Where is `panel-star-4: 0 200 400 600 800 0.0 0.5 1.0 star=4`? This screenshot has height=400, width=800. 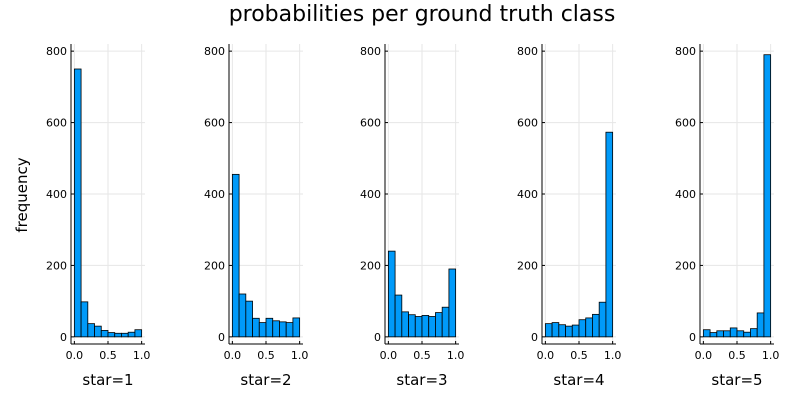 panel-star-4: 0 200 400 600 800 0.0 0.5 1.0 star=4 is located at coordinates (569, 216).